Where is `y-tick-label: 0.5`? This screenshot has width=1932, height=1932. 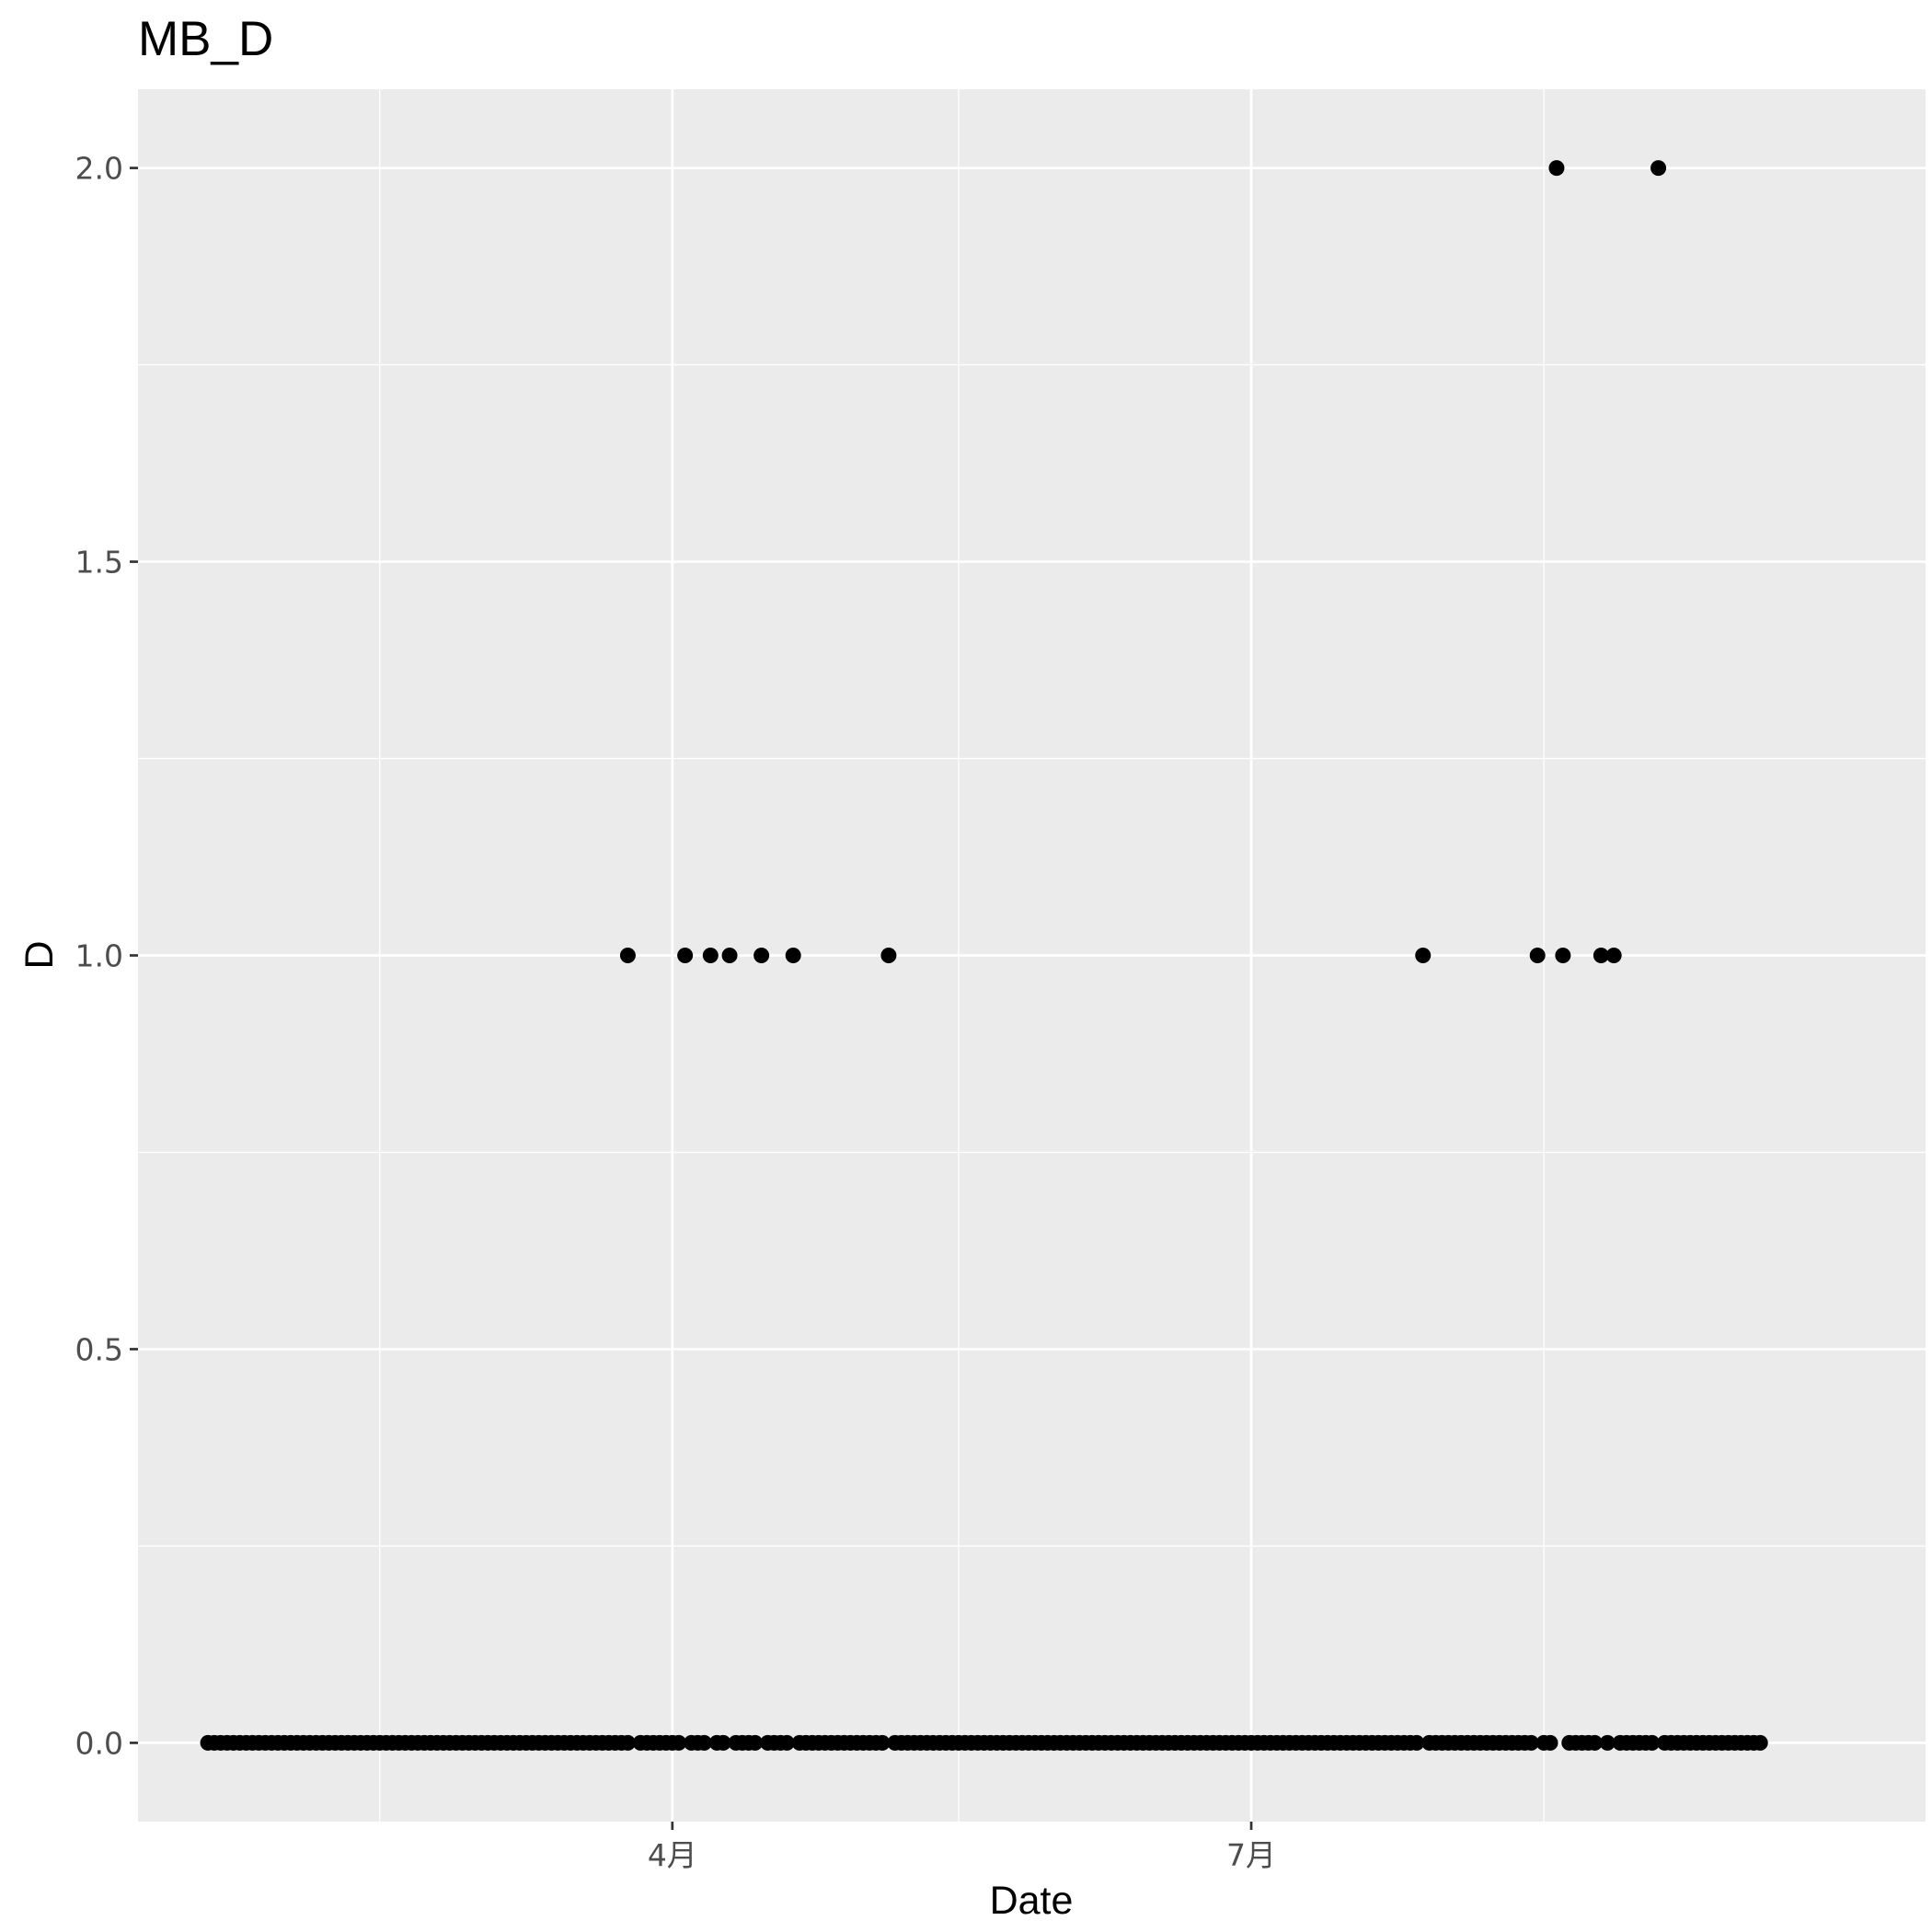
y-tick-label: 0.5 is located at coordinates (99, 1349).